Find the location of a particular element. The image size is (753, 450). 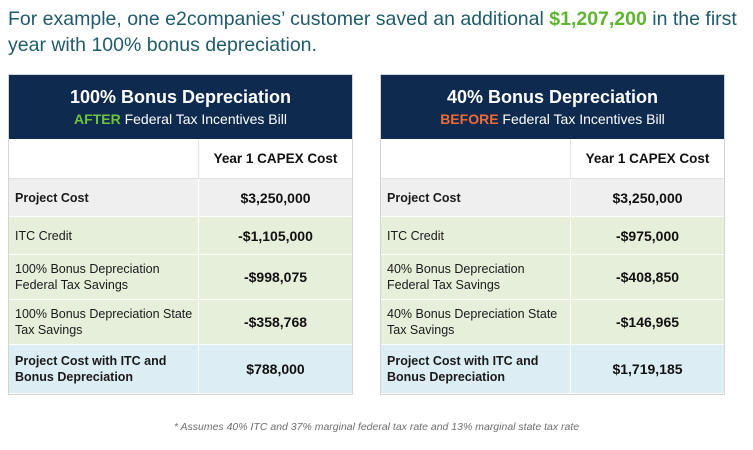

table-subtitle: BEFORE Federal Tax Incentives Bill is located at coordinates (552, 119).